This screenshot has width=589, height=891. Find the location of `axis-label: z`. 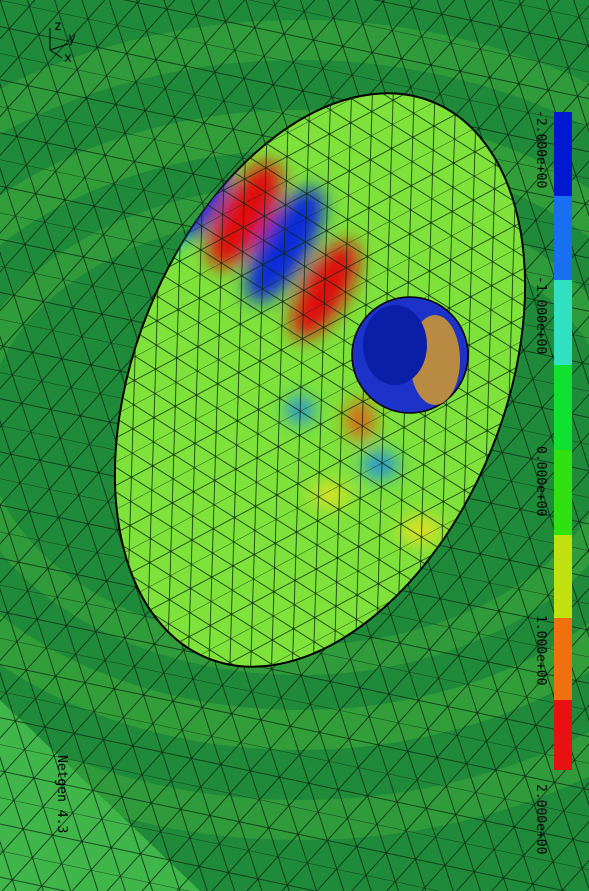

axis-label: z is located at coordinates (58, 26).